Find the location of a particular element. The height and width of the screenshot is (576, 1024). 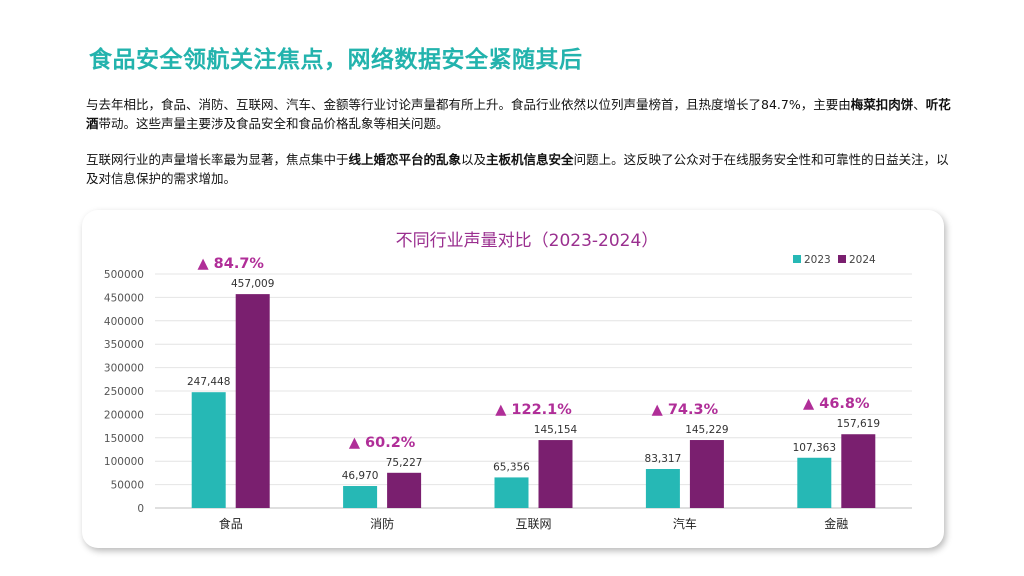

x-tick-label: 消防 is located at coordinates (382, 523).